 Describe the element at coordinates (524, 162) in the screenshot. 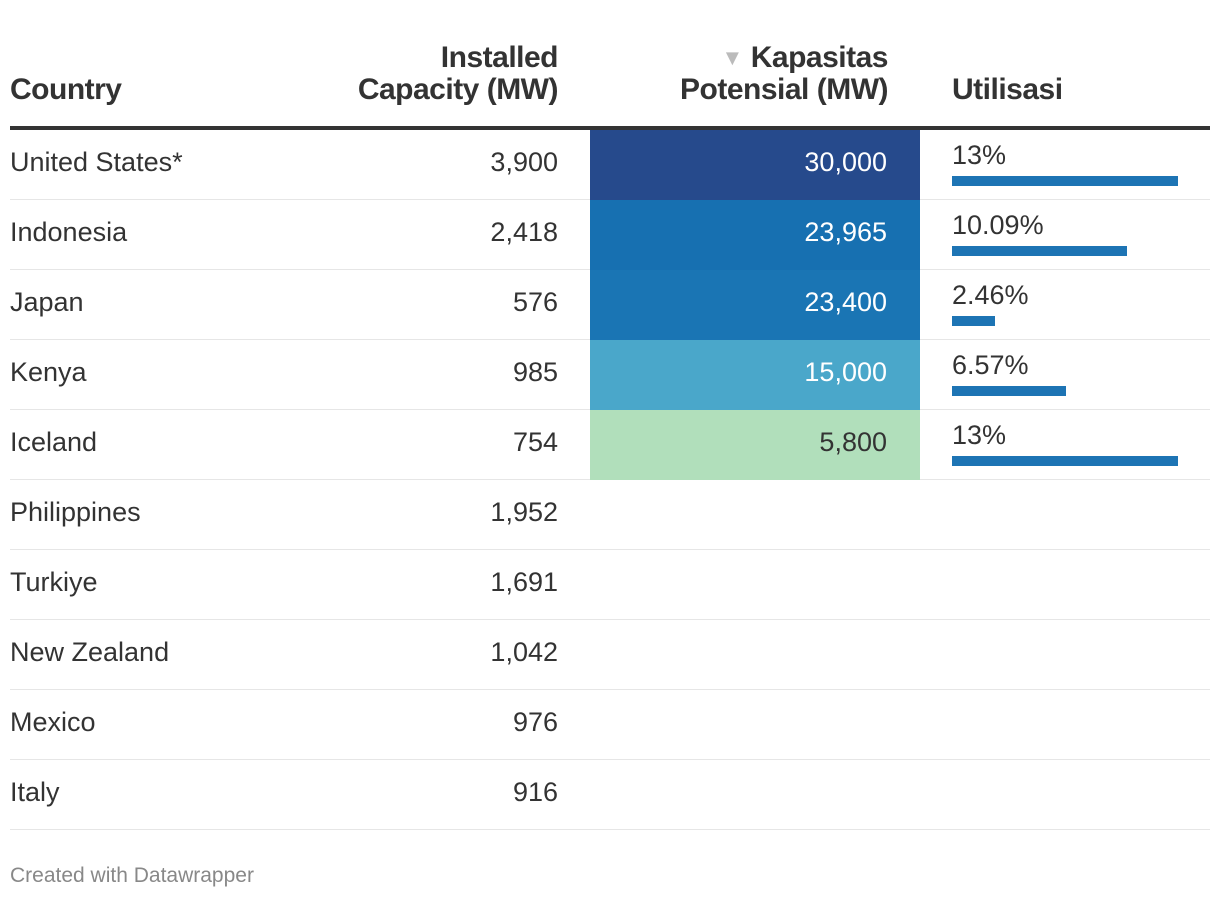

I see `cell-installed-capacity: 3,900` at that location.